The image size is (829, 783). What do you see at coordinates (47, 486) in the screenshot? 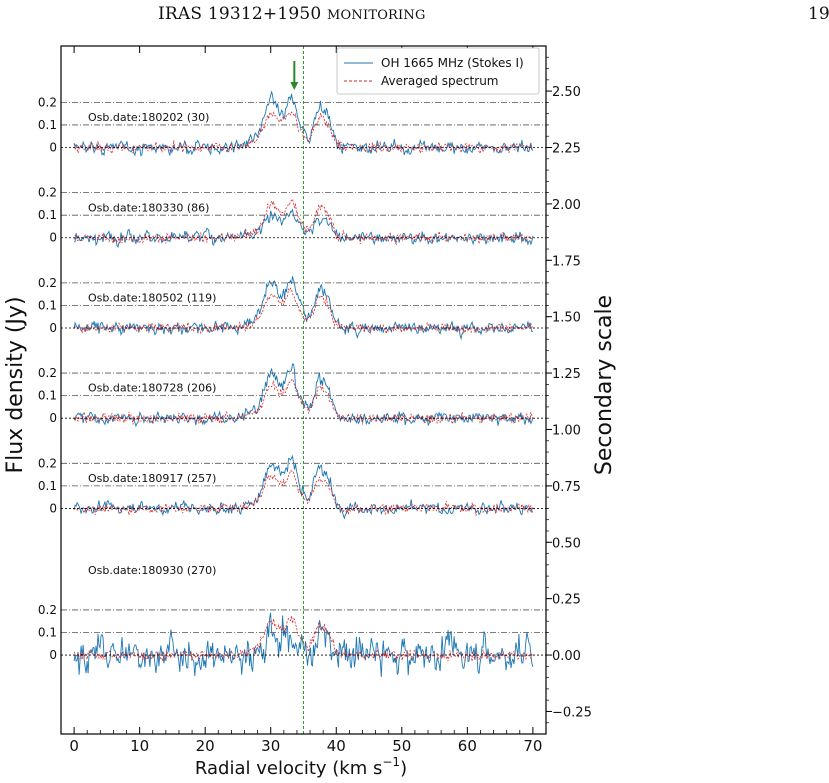
I see `left-tick-label-4-1: 0.1` at bounding box center [47, 486].